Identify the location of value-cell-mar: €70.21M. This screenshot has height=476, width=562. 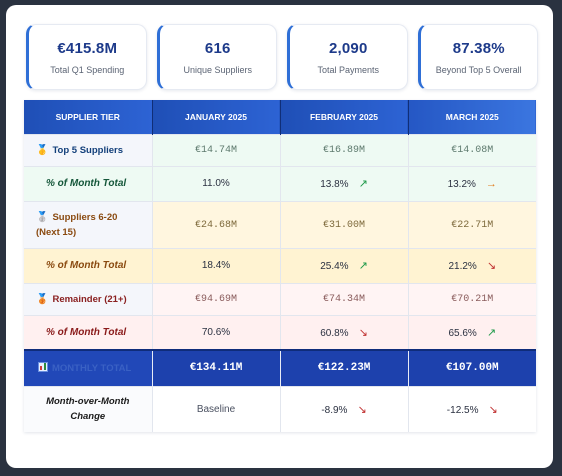
(471, 298).